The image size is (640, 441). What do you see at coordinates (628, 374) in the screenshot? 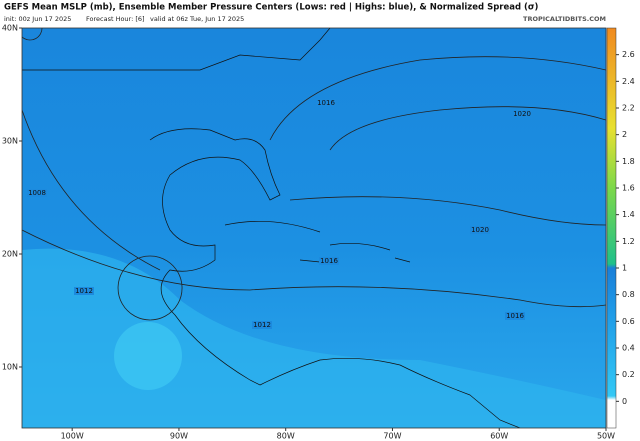
I see `colorbar-label: 0.2` at bounding box center [628, 374].